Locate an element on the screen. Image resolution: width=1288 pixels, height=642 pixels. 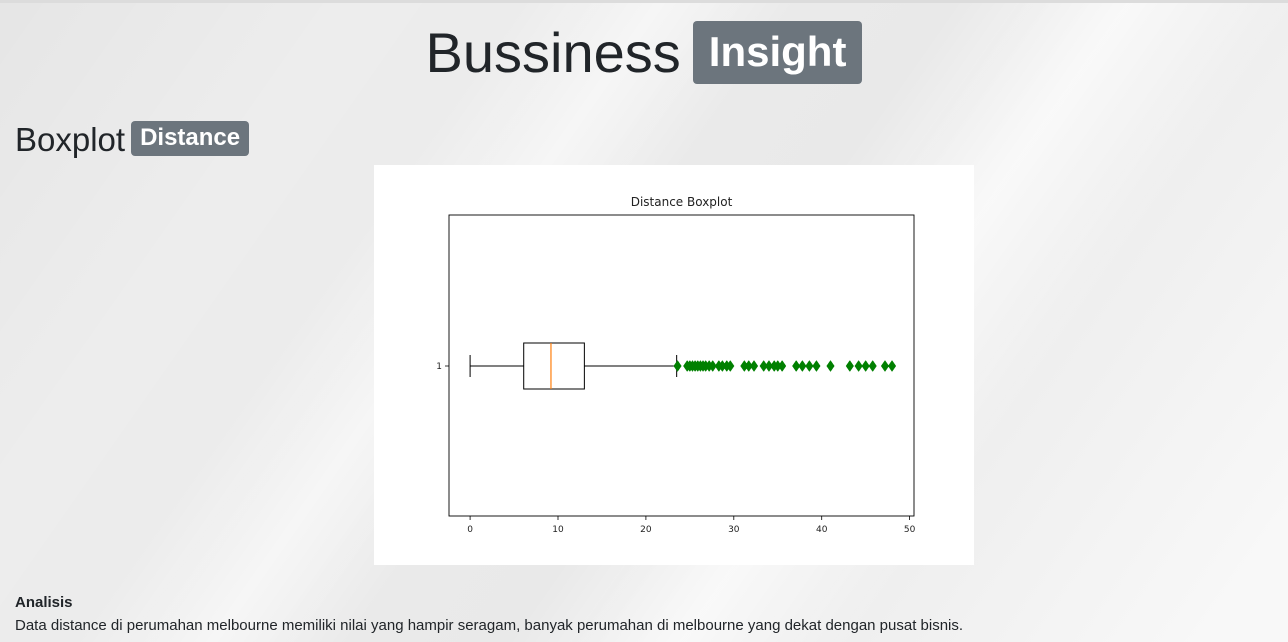
x-tick-label: 50 is located at coordinates (910, 530).